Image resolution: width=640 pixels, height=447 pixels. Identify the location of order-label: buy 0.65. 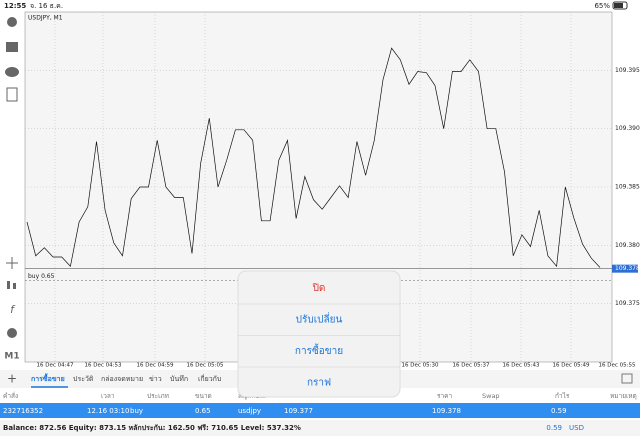
(41, 276).